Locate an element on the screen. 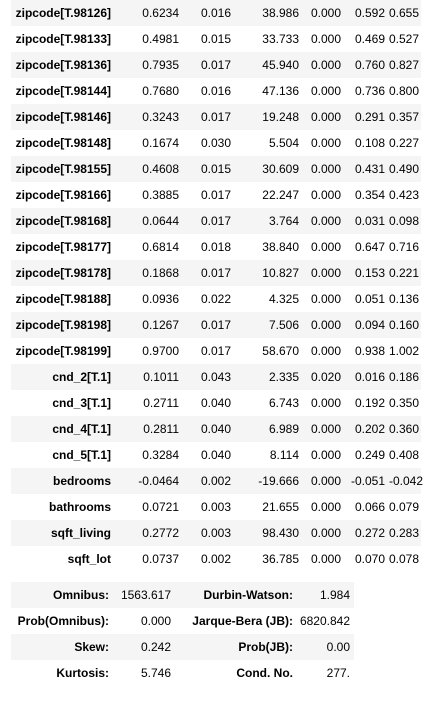 This screenshot has width=428, height=702. ci-upper-cell: 0.408 is located at coordinates (405, 455).